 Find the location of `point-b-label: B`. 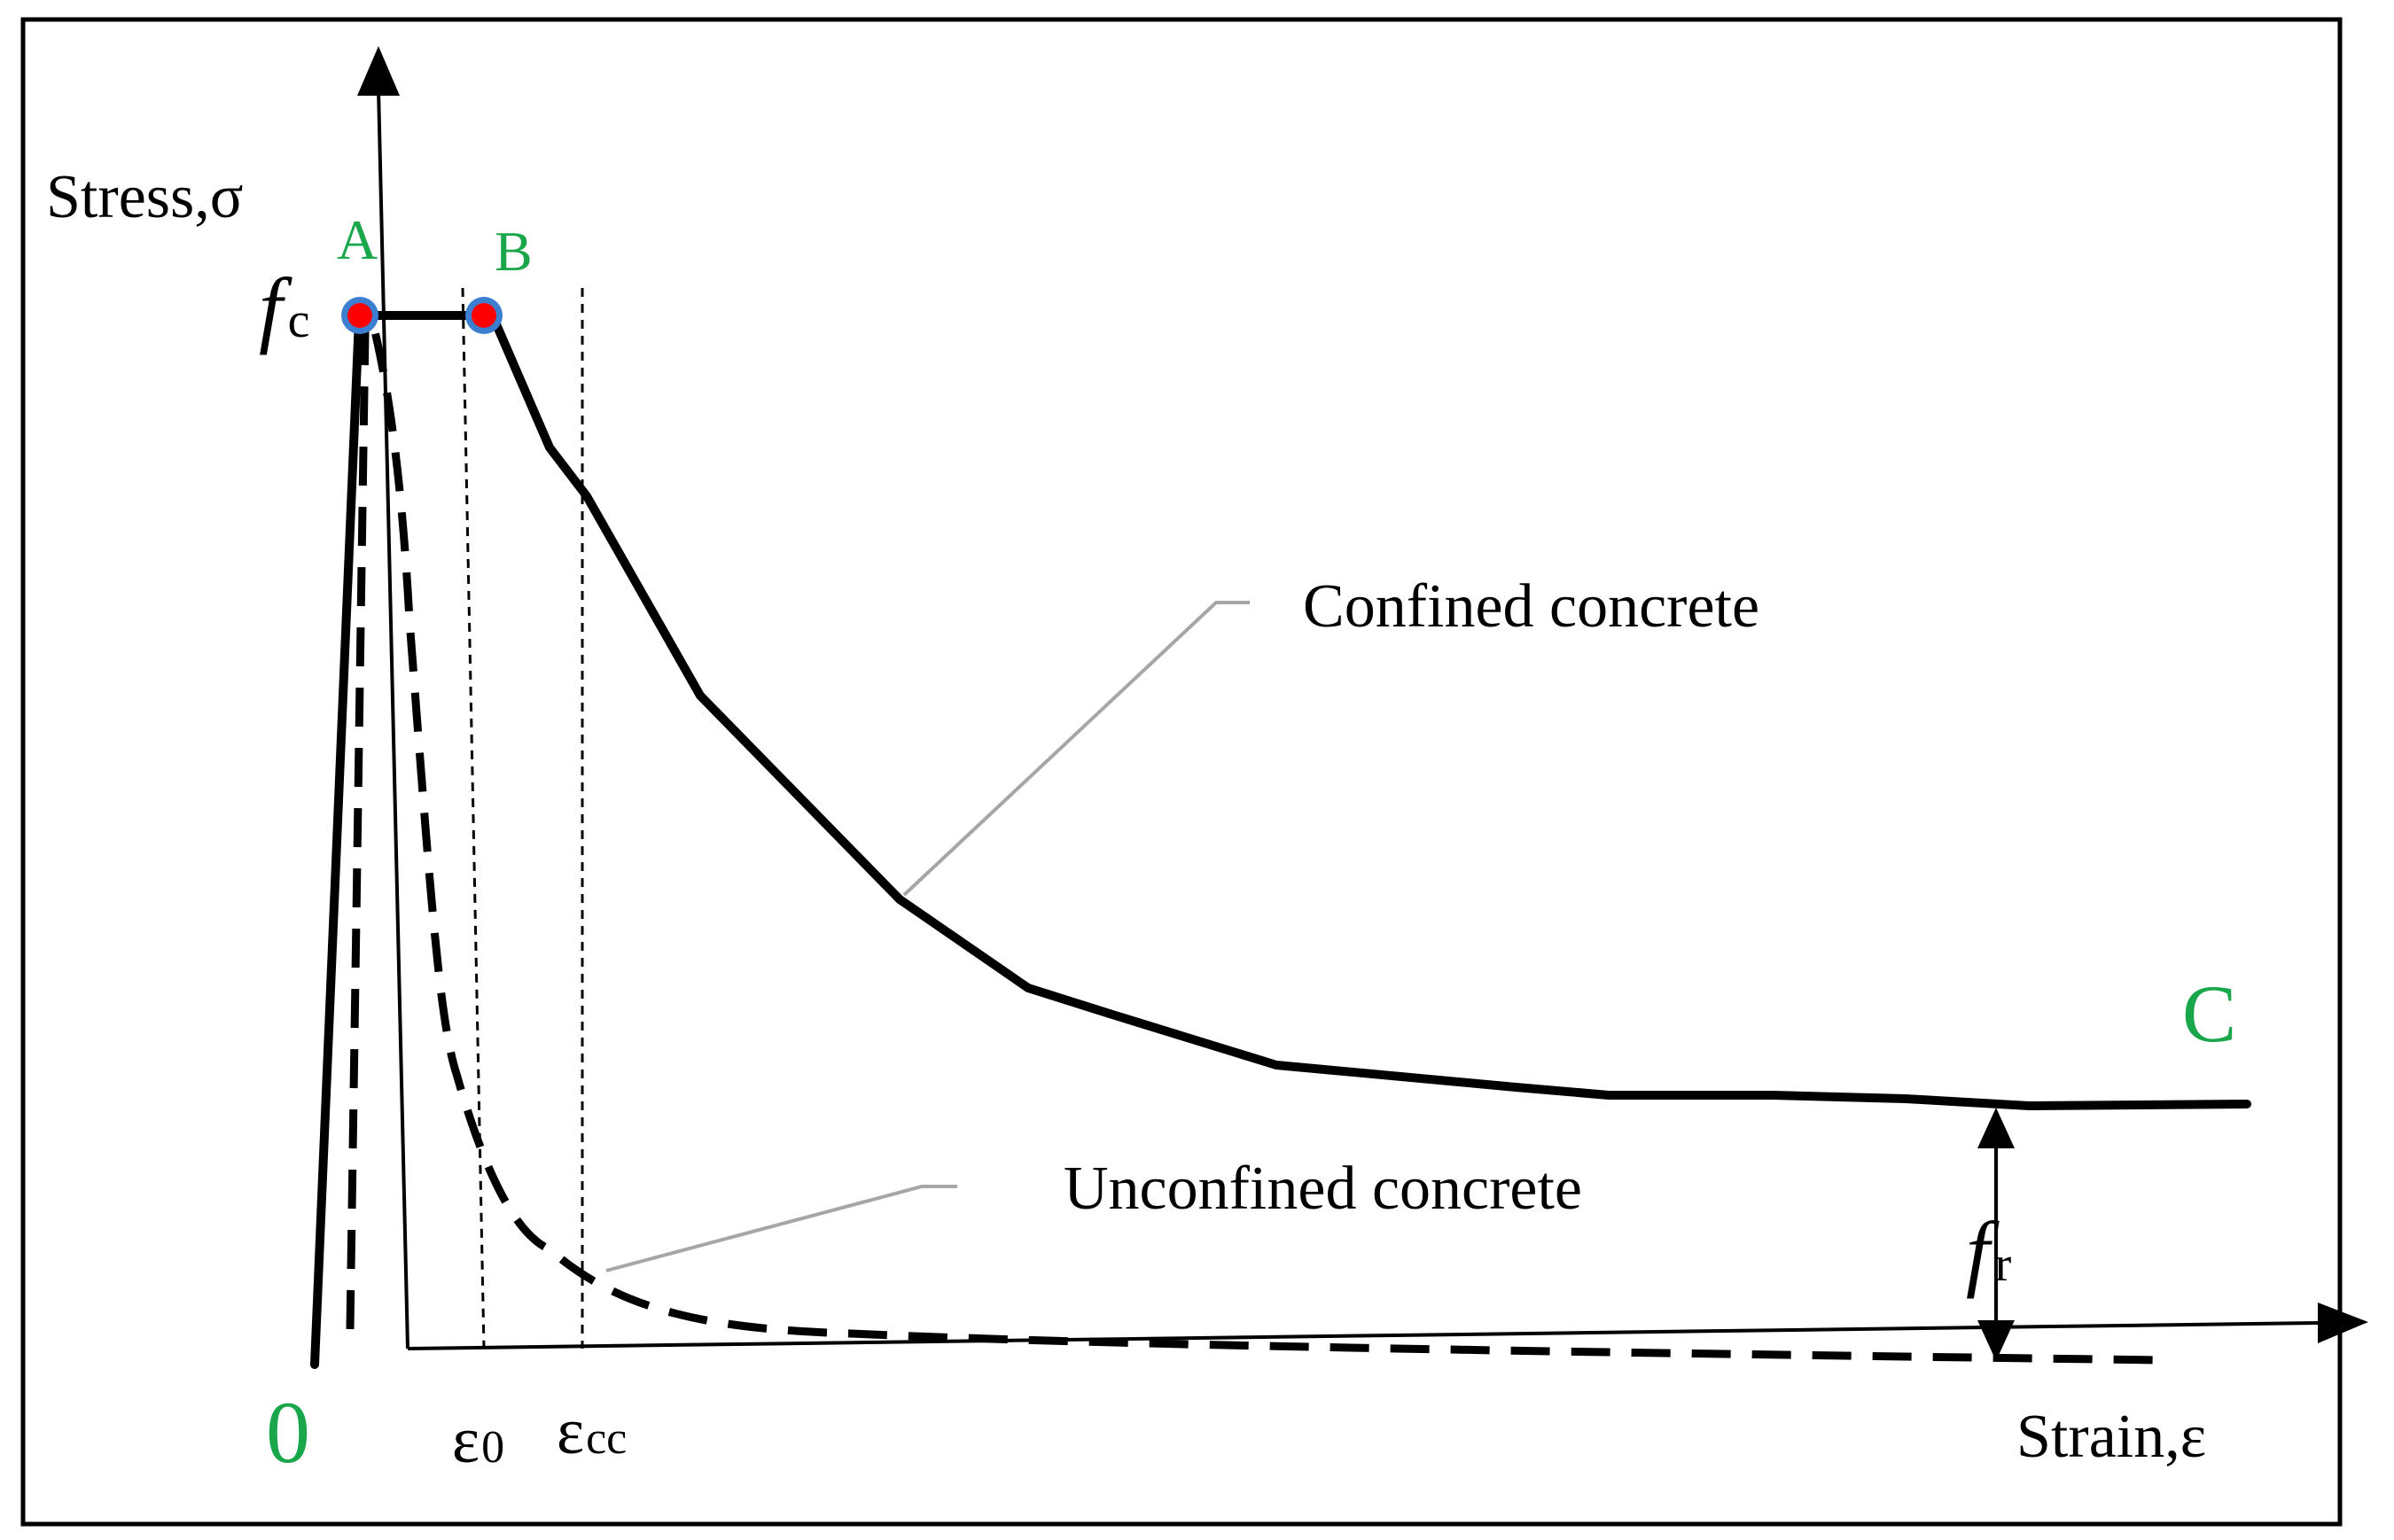

point-b-label: B is located at coordinates (514, 251).